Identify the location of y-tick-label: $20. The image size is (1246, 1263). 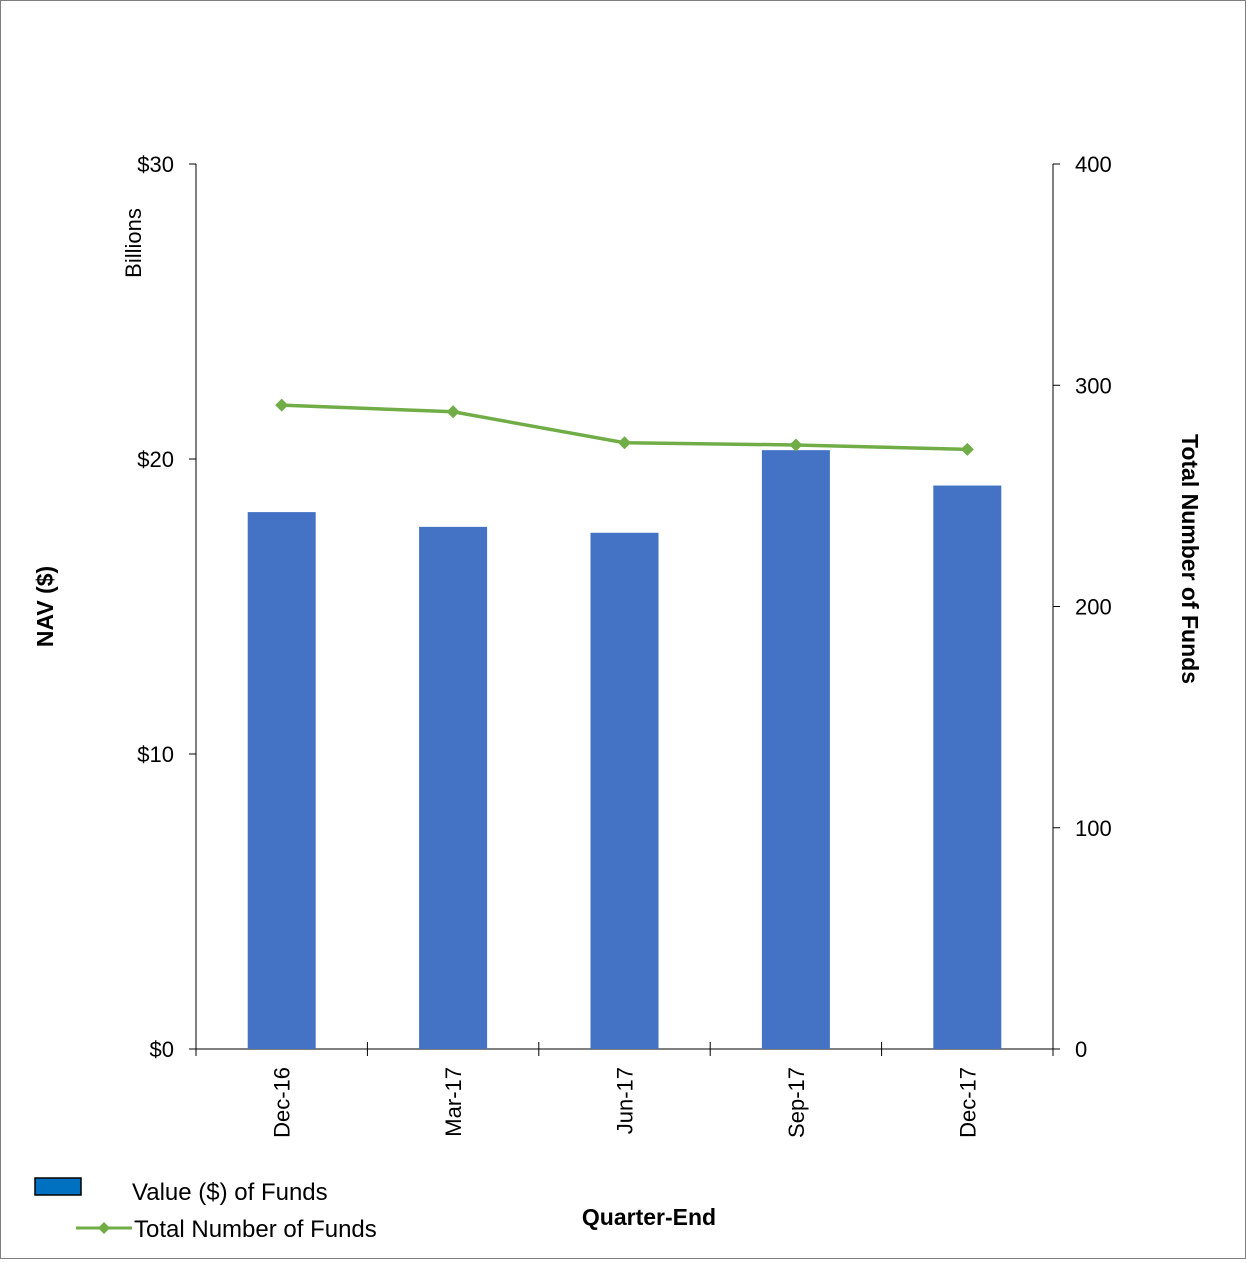
(155, 459).